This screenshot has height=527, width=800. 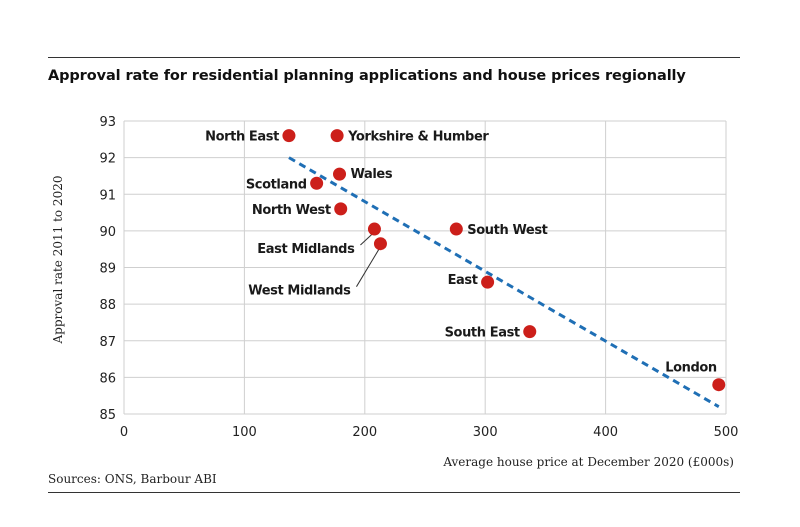 I want to click on point-label: East Midlands, so click(x=306, y=249).